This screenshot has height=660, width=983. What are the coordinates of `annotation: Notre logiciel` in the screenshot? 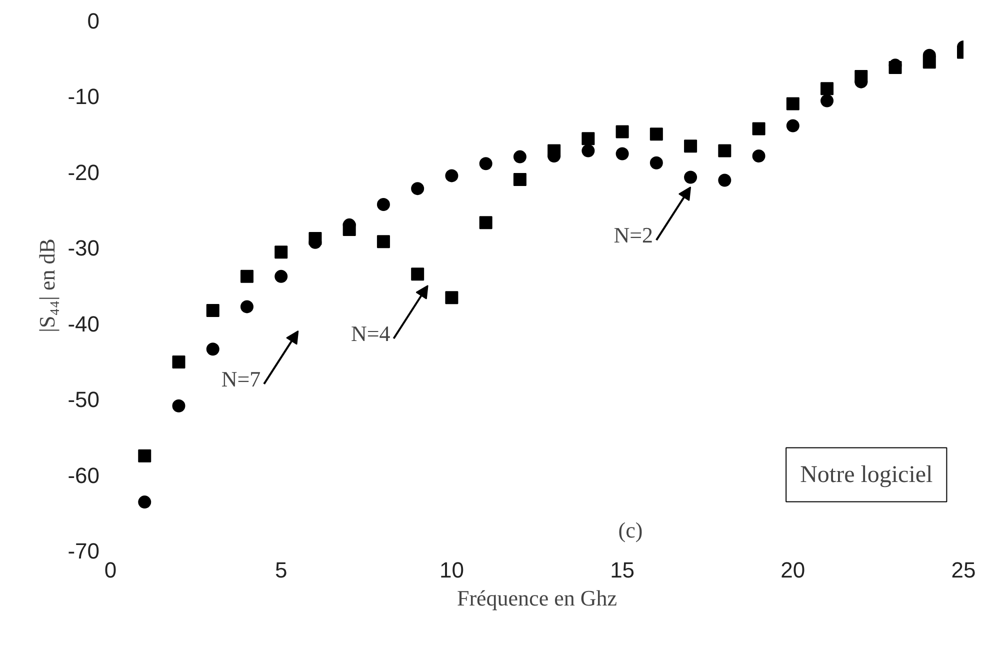 It's located at (867, 475).